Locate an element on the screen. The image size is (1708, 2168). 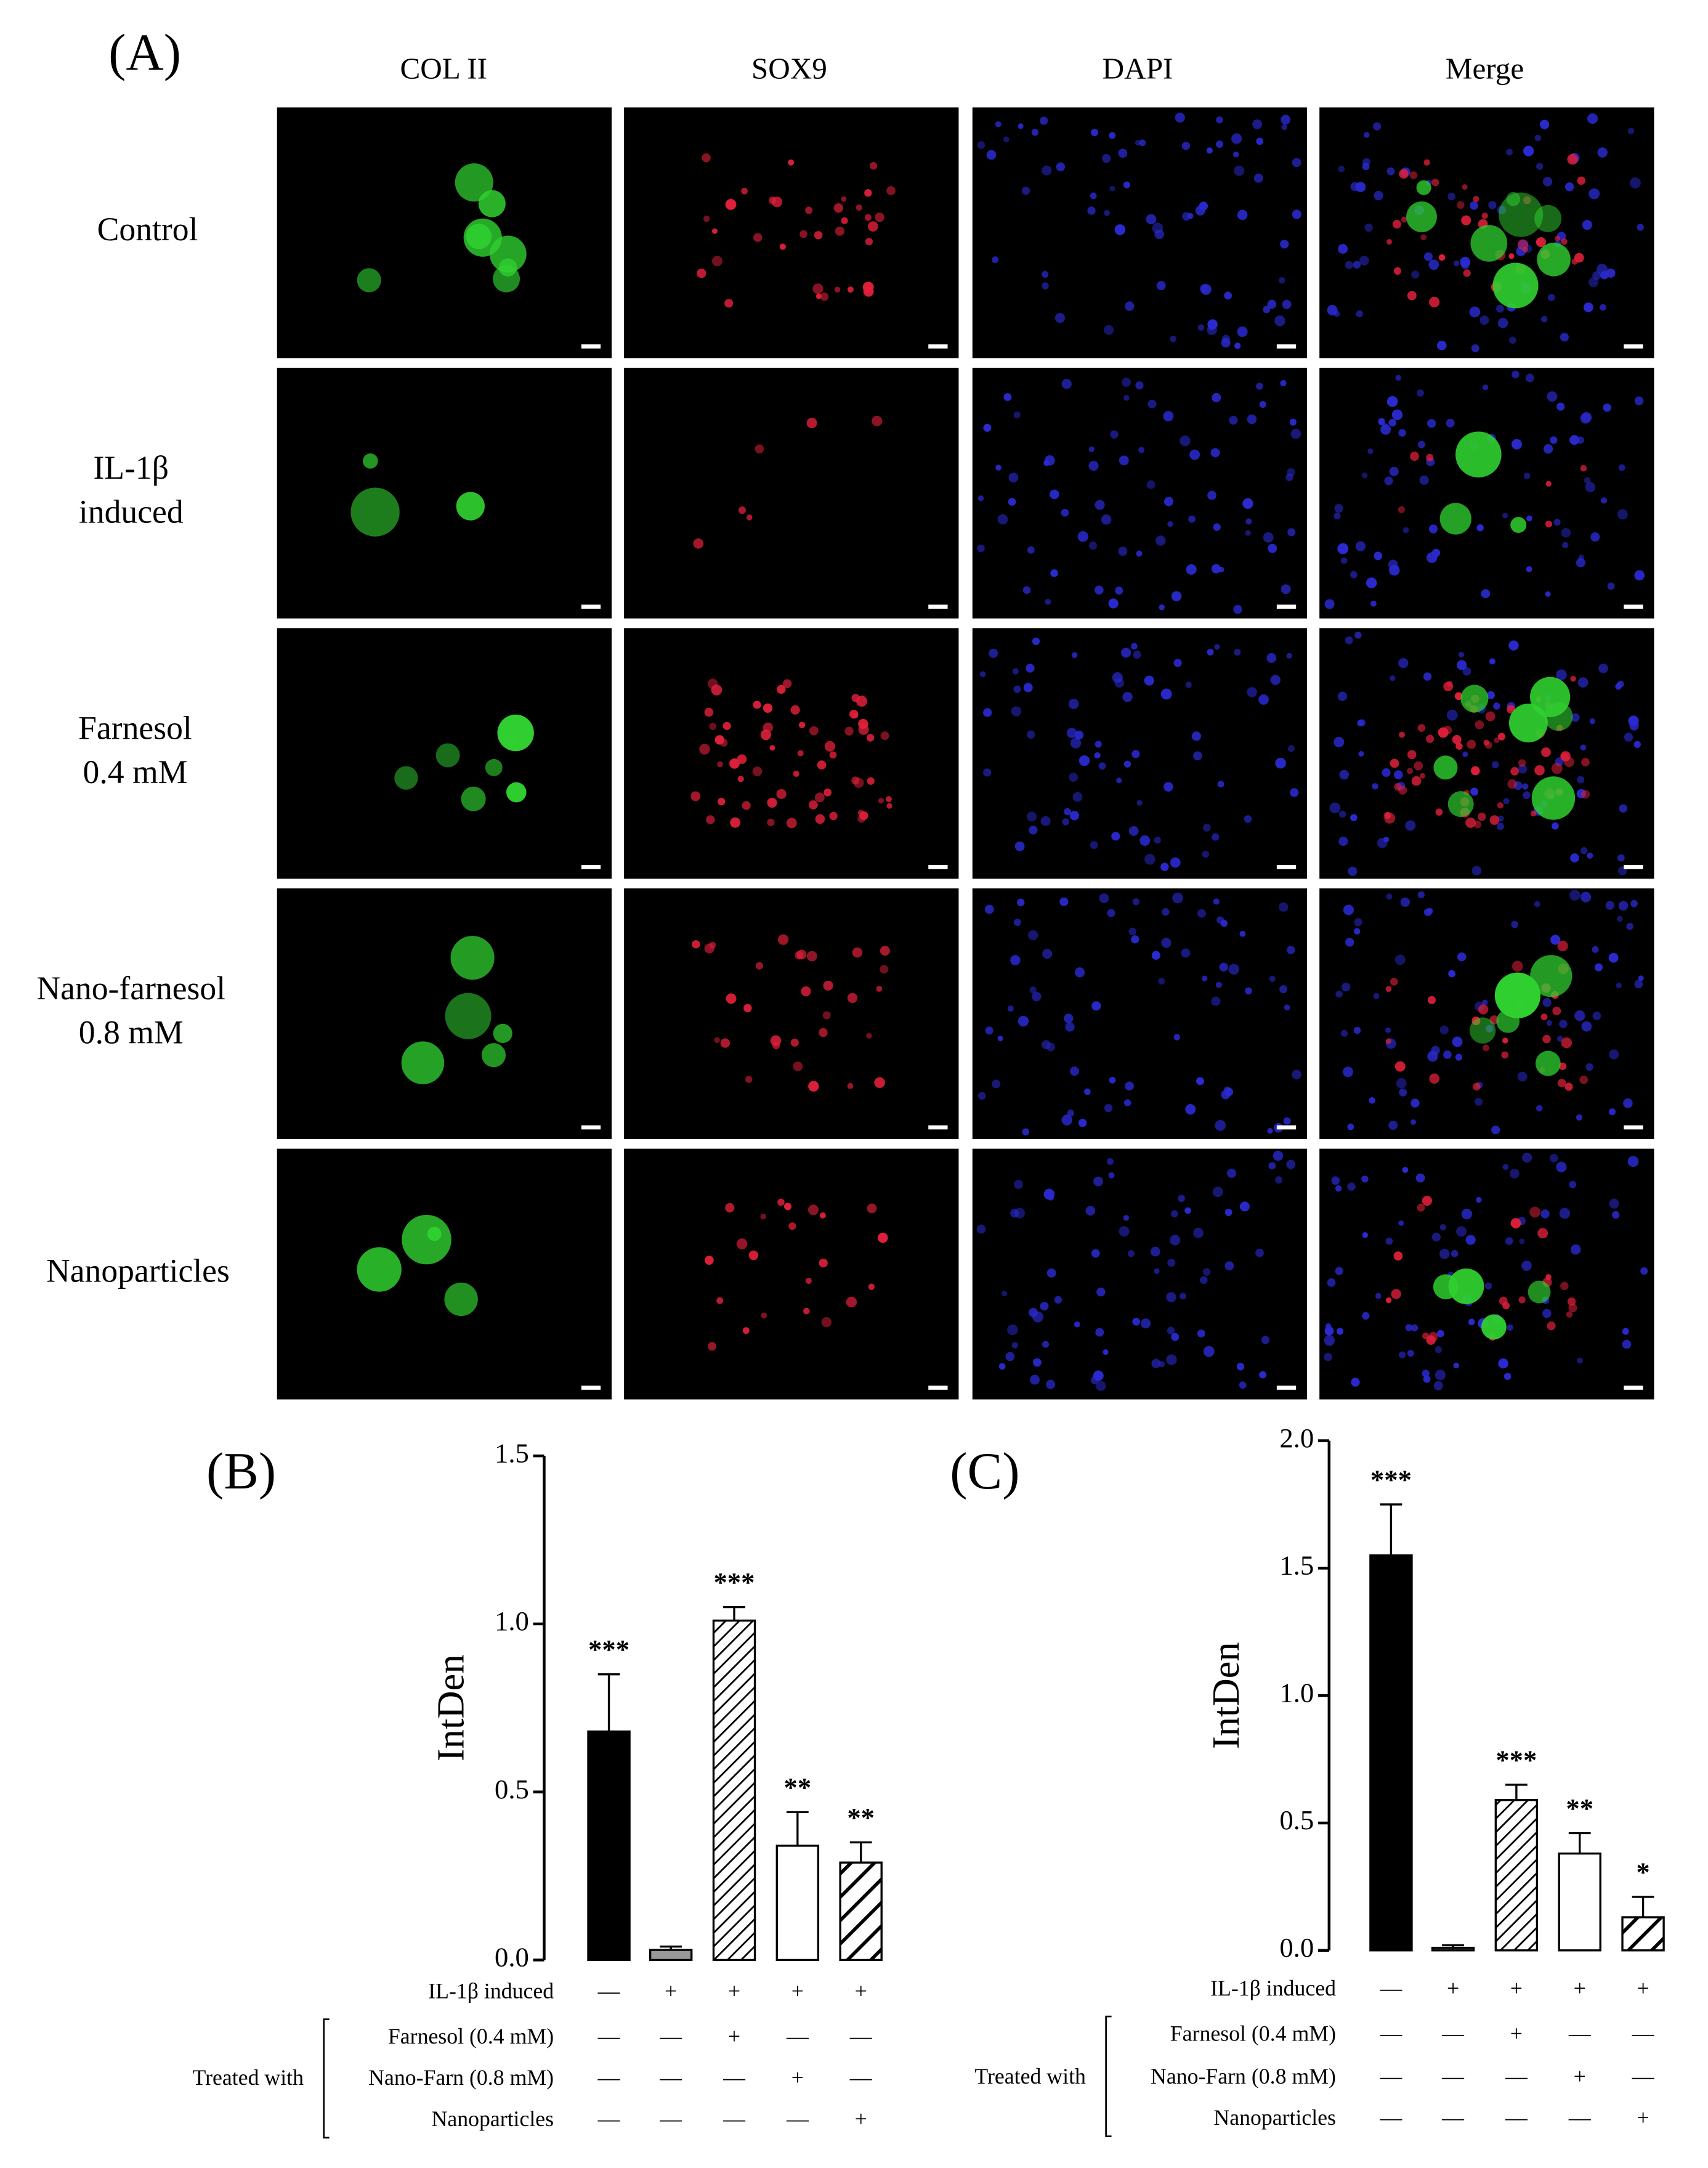
significance-label: ** is located at coordinates (797, 1787).